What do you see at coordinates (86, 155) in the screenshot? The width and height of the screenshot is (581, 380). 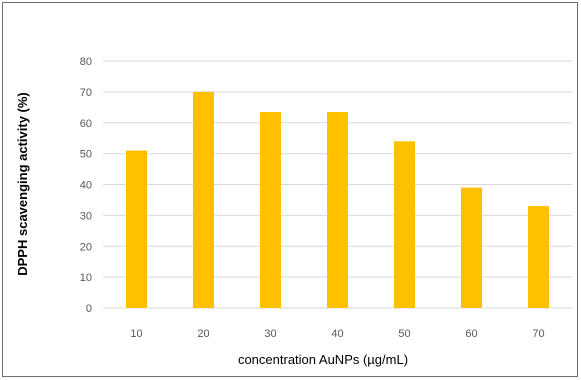 I see `y-tick-label: 50` at bounding box center [86, 155].